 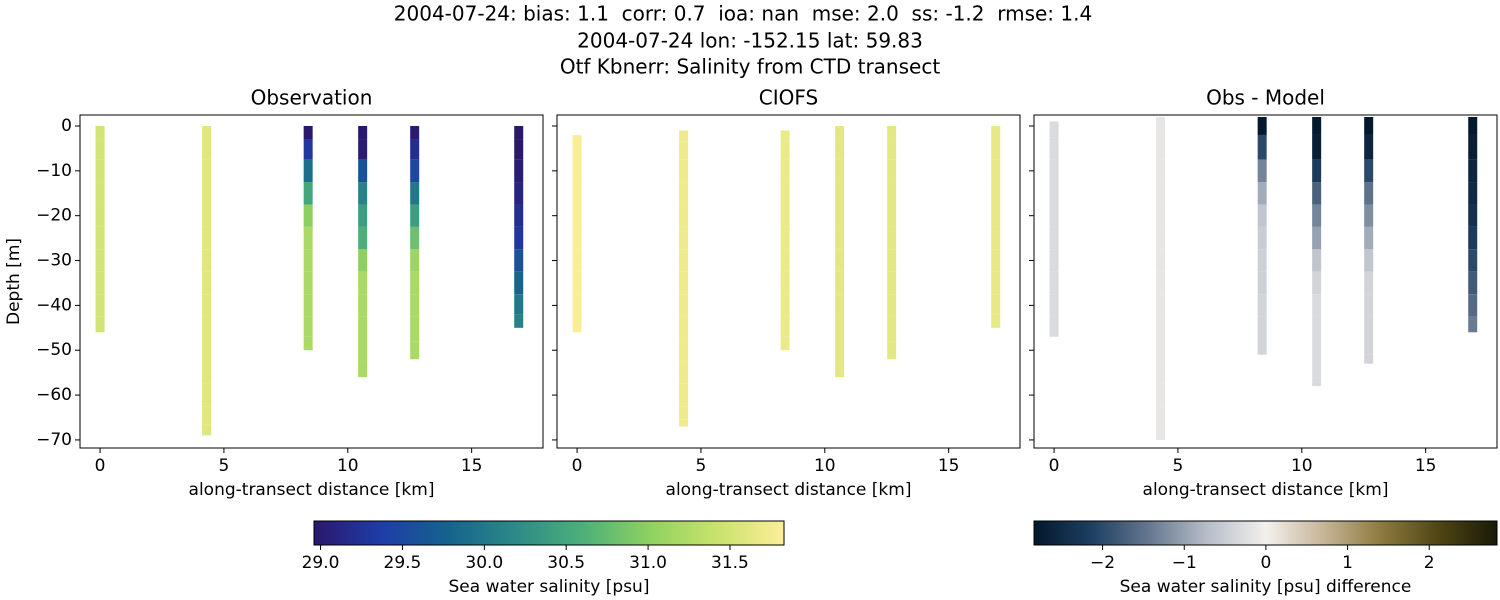 I want to click on y-tick-label: −40, so click(x=54, y=305).